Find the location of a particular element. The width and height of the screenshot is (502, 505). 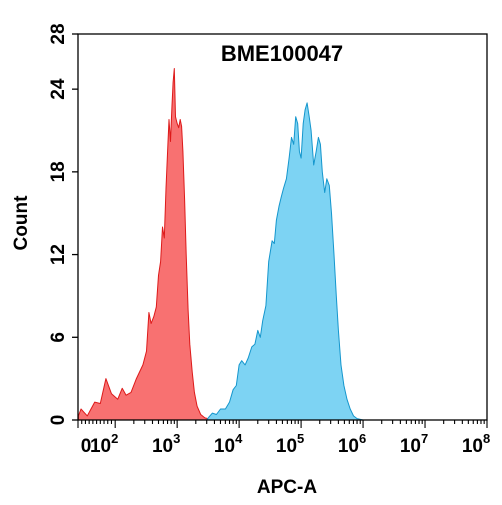

y-axis-ticks: 0 6 12 18 24 28 is located at coordinates (63, 224).